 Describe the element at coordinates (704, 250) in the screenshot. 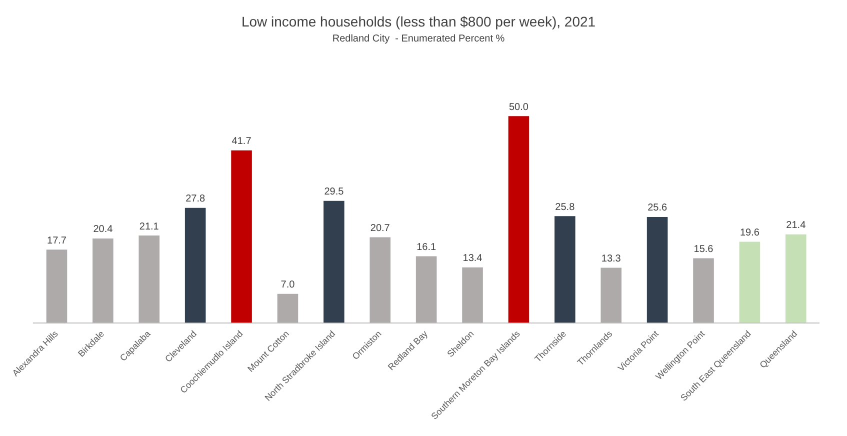

I see `data-label: 15.6` at that location.